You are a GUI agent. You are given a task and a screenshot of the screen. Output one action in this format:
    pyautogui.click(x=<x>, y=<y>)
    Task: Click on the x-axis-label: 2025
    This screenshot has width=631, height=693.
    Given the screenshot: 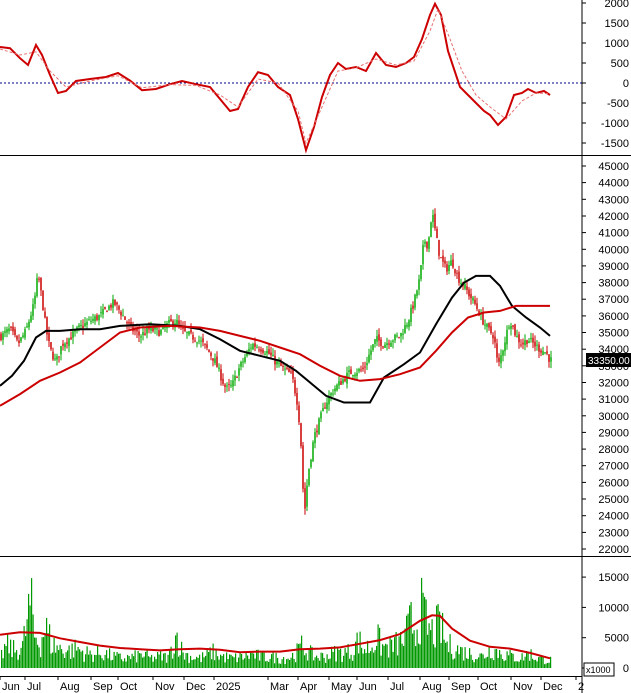 What is the action you would take?
    pyautogui.click(x=228, y=687)
    